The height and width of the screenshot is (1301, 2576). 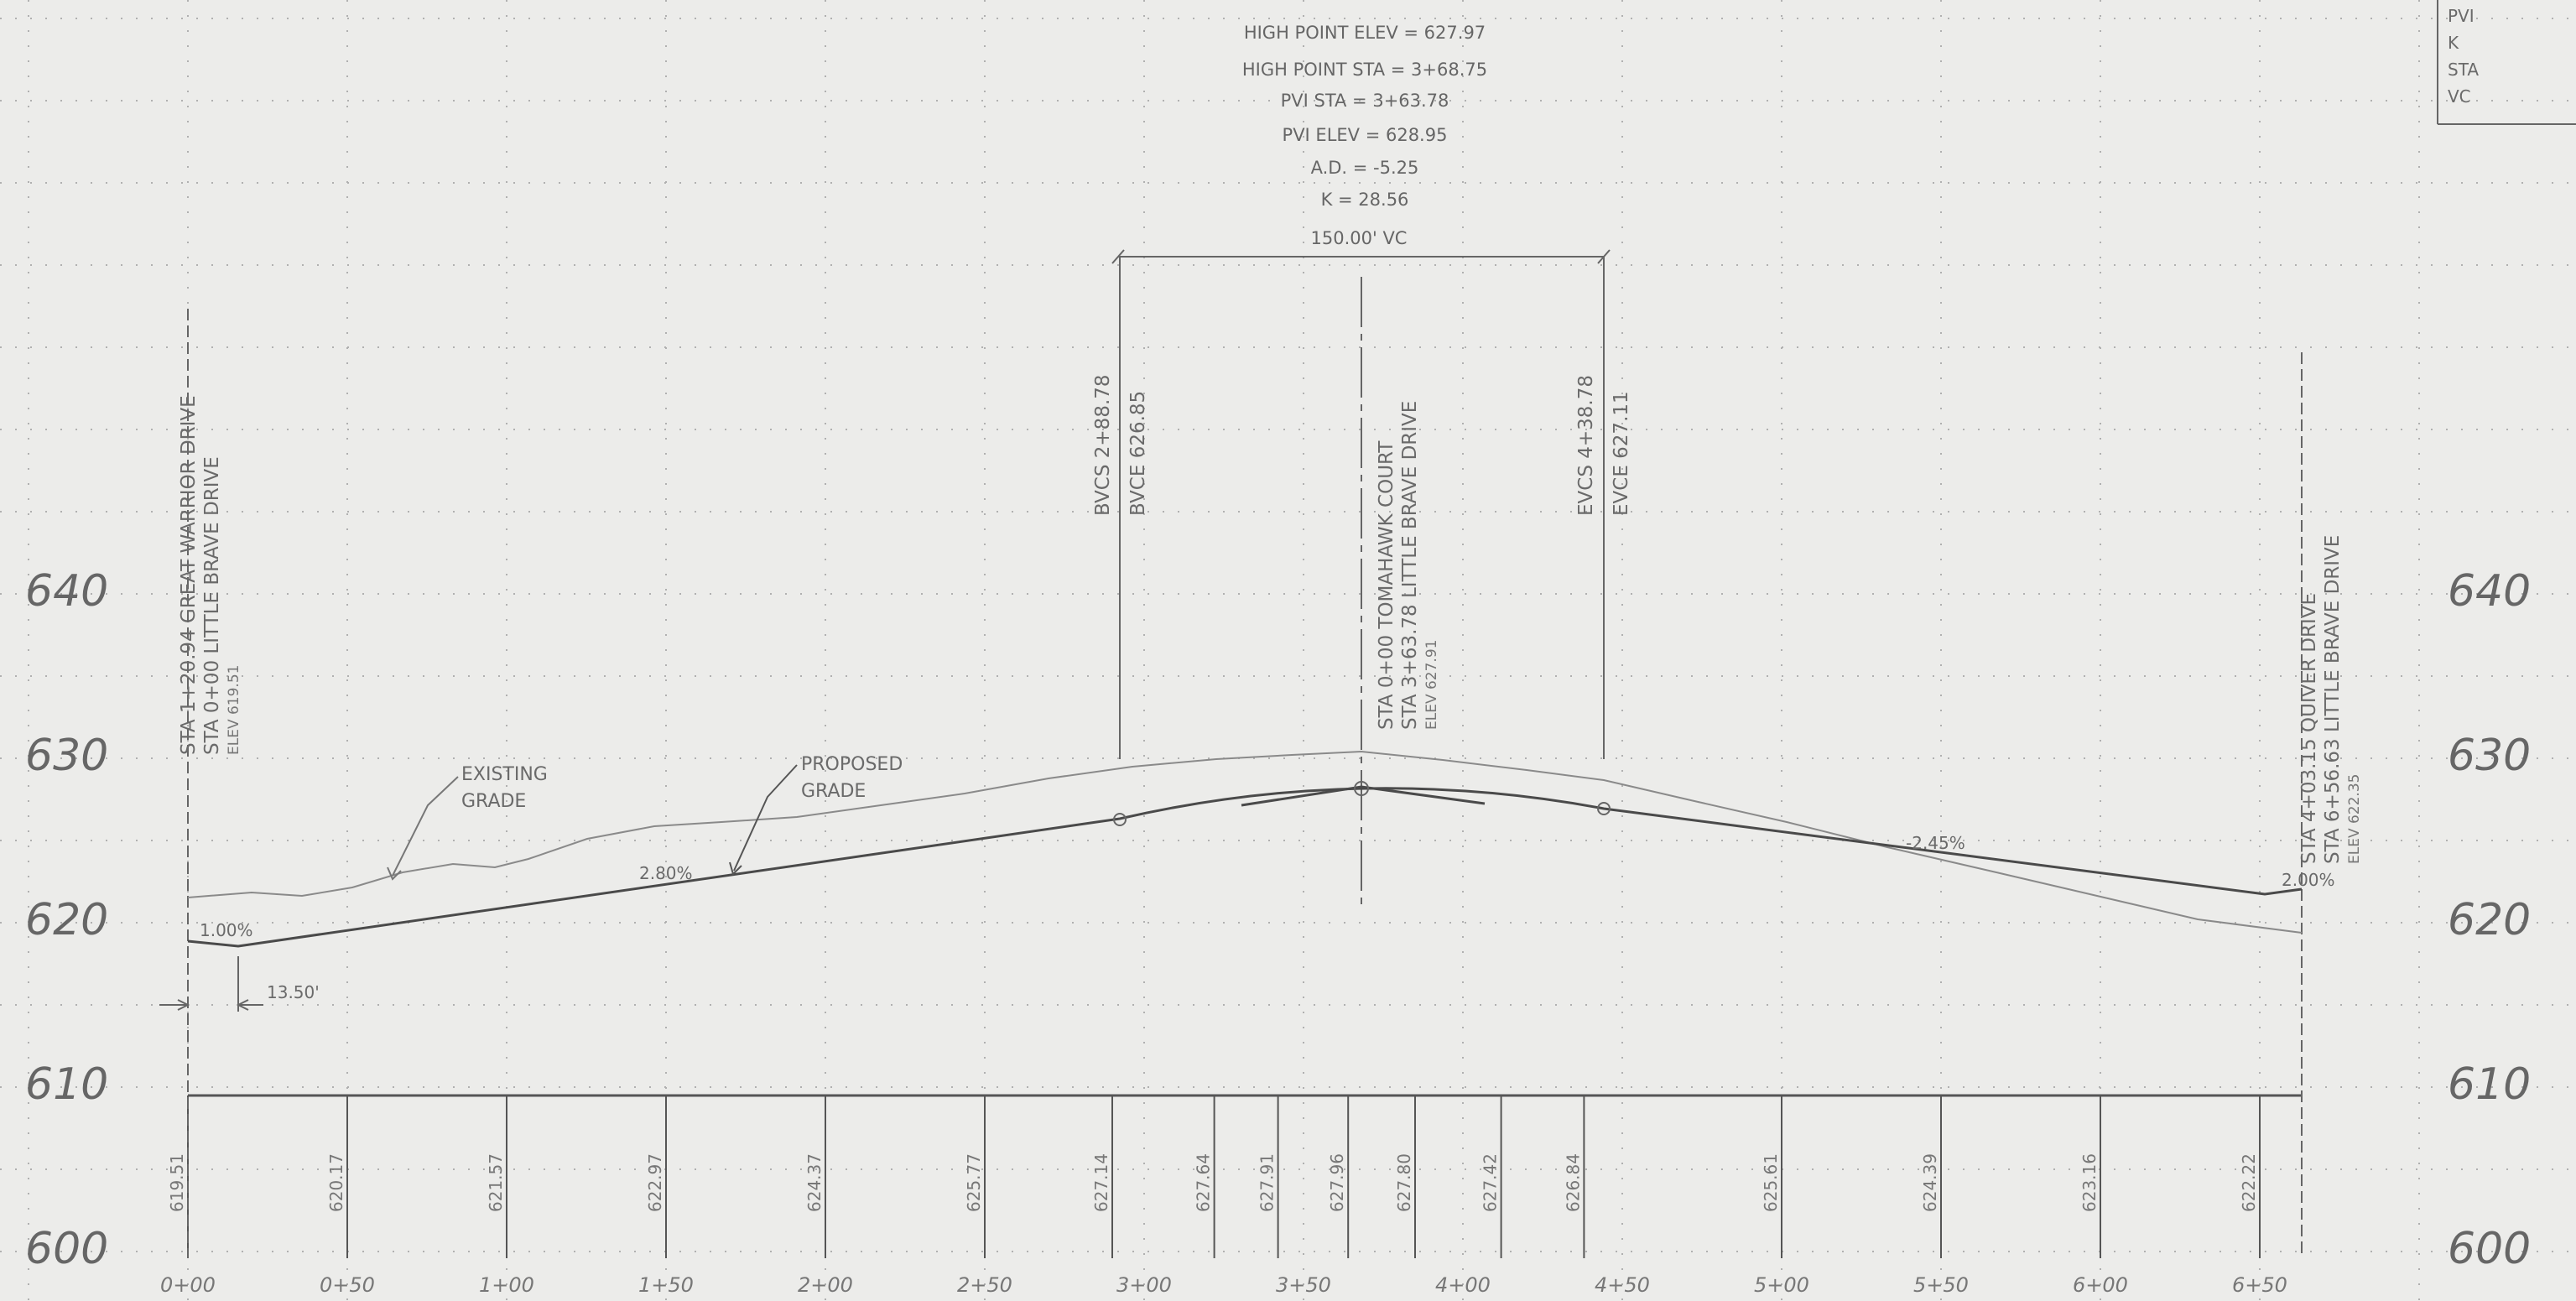 I want to click on svg-text: BVCE 626.85, so click(x=1138, y=453).